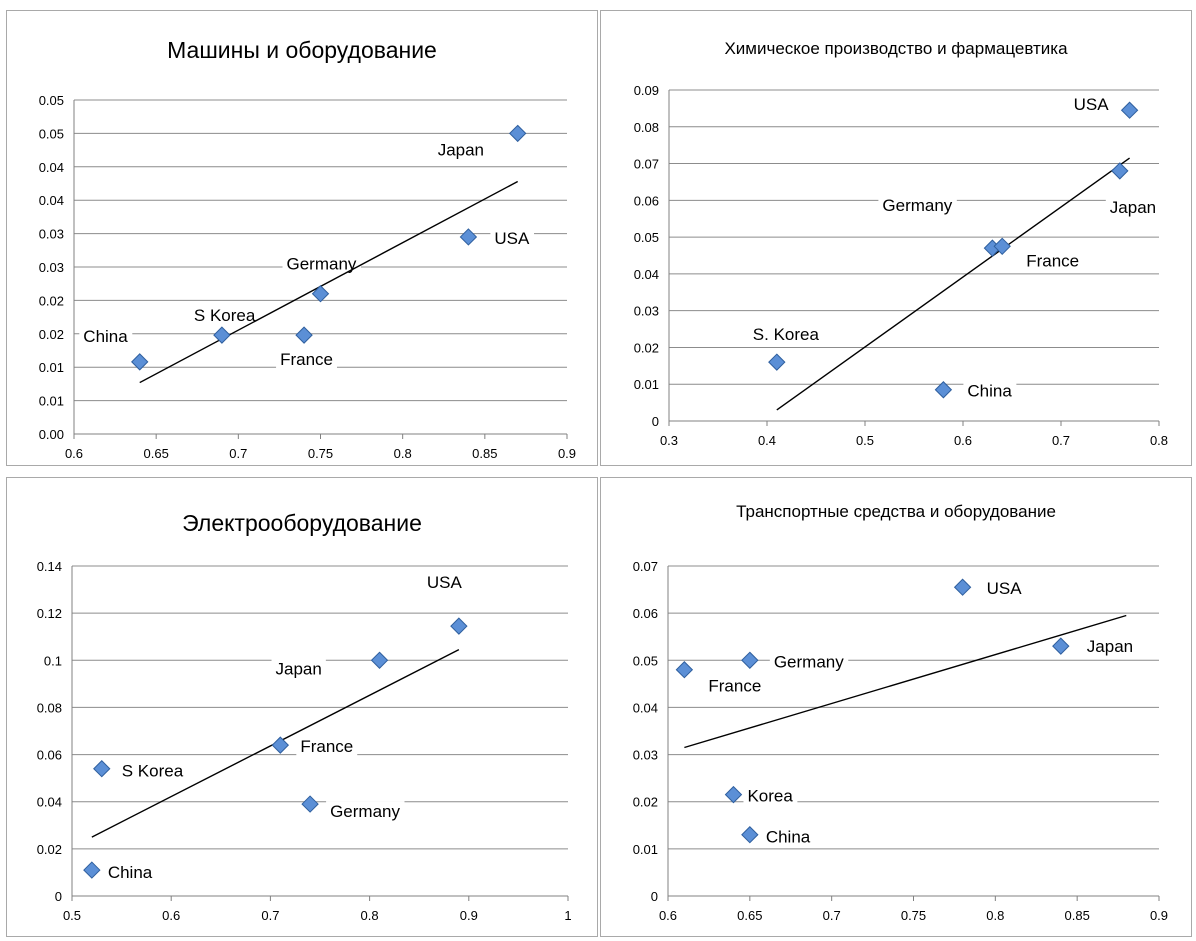 The width and height of the screenshot is (1196, 941). Describe the element at coordinates (53, 660) in the screenshot. I see `y-tick-label: 0.1` at that location.